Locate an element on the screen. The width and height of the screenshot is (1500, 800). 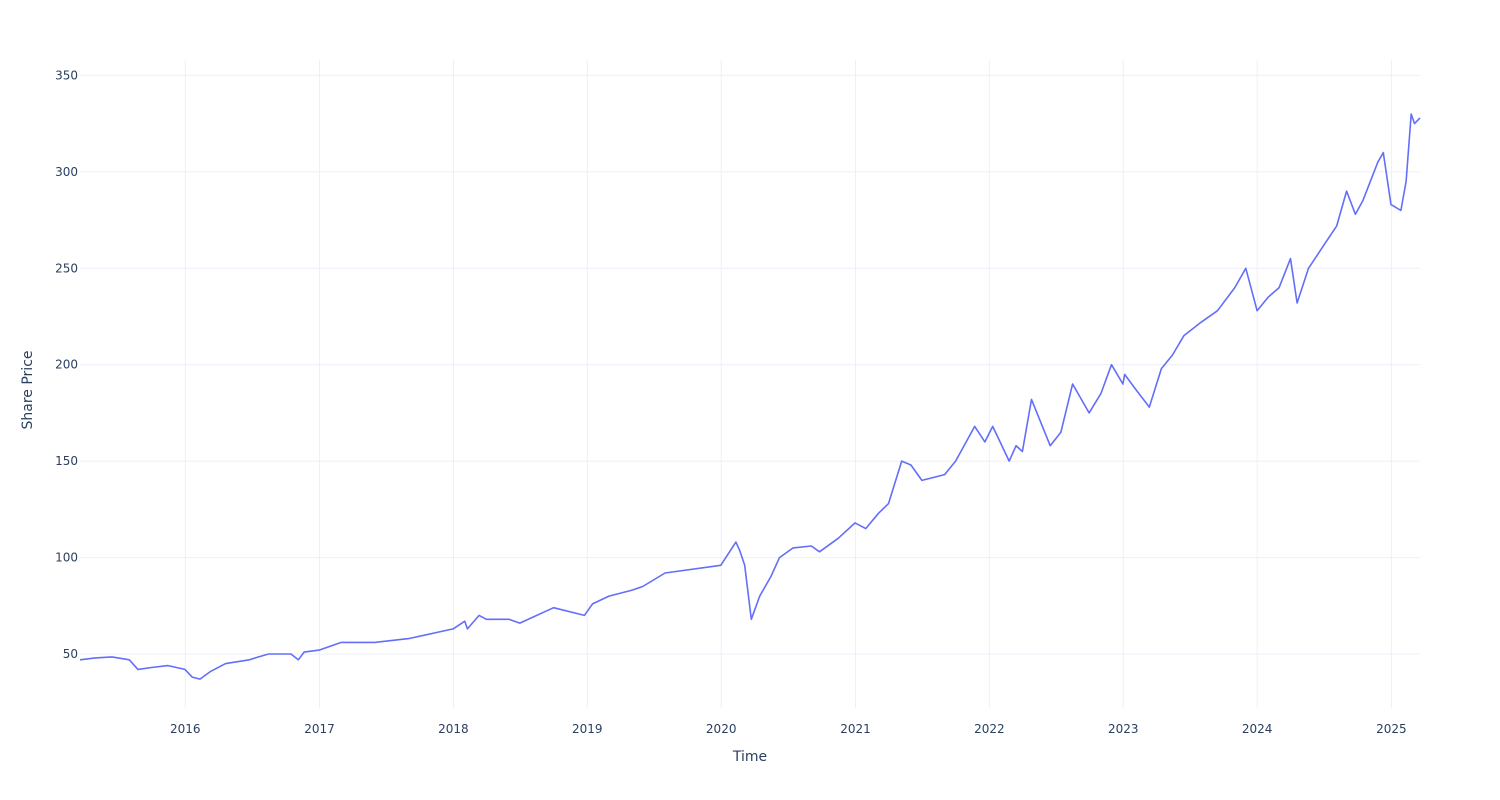
x-axis-title: Time is located at coordinates (749, 757).